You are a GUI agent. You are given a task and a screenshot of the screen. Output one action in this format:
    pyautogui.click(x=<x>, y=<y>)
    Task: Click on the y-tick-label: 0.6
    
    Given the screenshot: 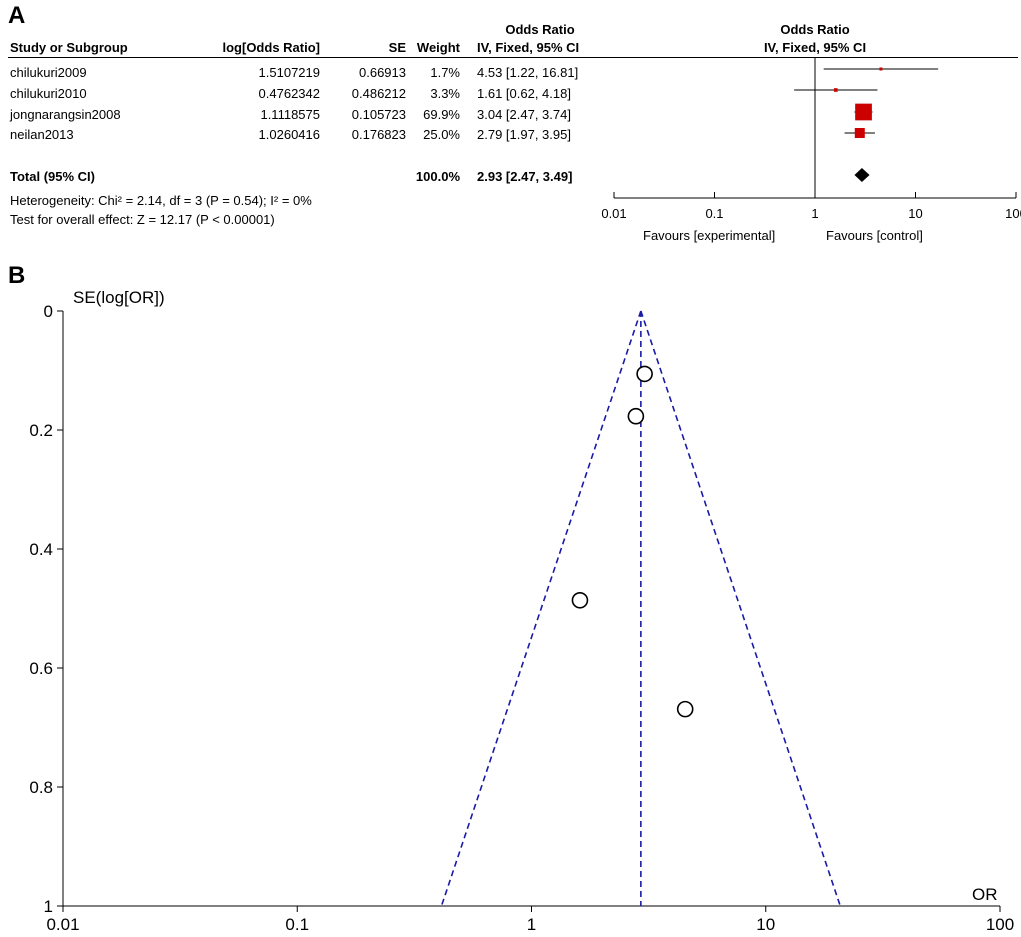 What is the action you would take?
    pyautogui.click(x=41, y=668)
    